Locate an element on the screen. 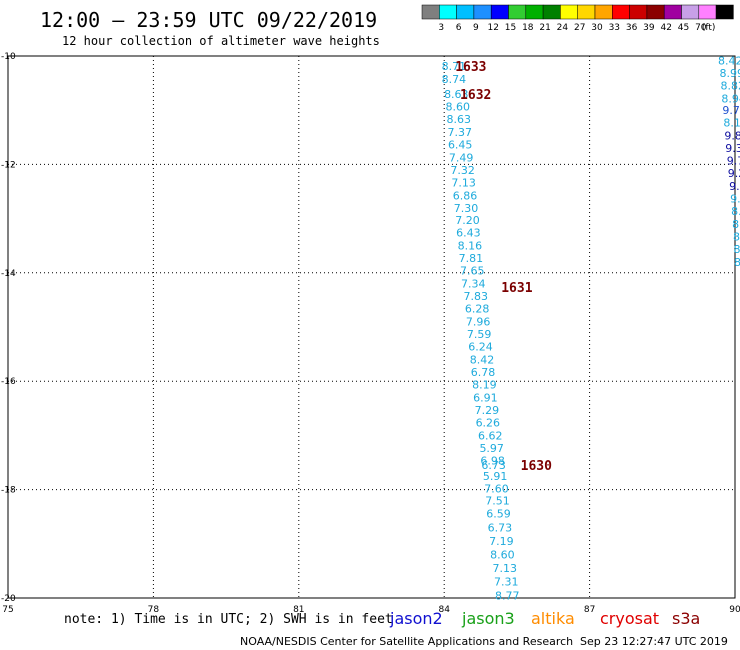  y-tick-label: -16 is located at coordinates (8, 382).